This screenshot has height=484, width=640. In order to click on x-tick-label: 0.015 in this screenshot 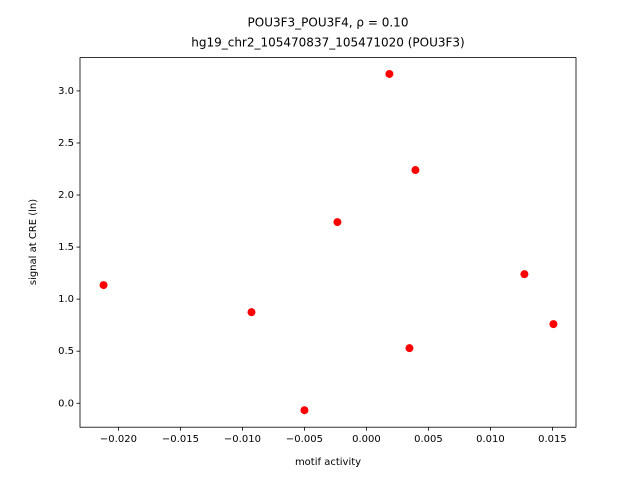, I will do `click(552, 439)`.